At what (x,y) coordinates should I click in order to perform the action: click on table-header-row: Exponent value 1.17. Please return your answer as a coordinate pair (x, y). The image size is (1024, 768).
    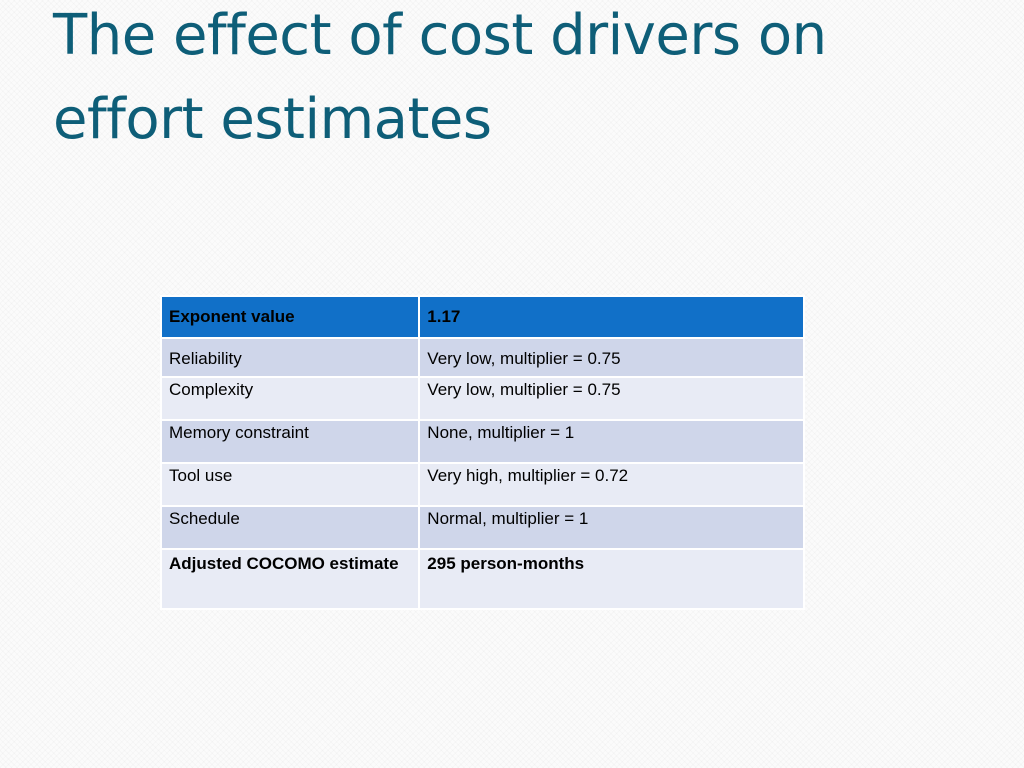
    Looking at the image, I should click on (482, 317).